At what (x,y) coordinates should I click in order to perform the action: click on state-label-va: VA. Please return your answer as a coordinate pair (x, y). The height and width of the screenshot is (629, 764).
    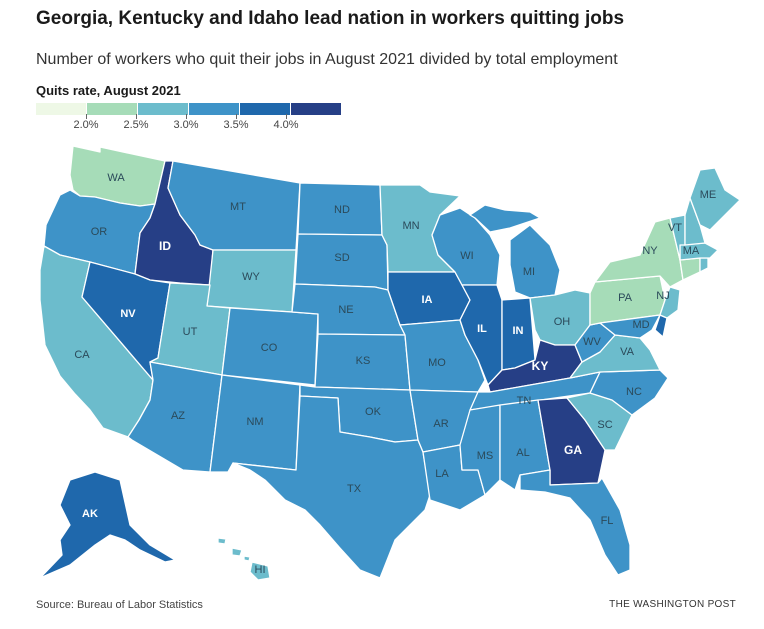
    Looking at the image, I should click on (627, 352).